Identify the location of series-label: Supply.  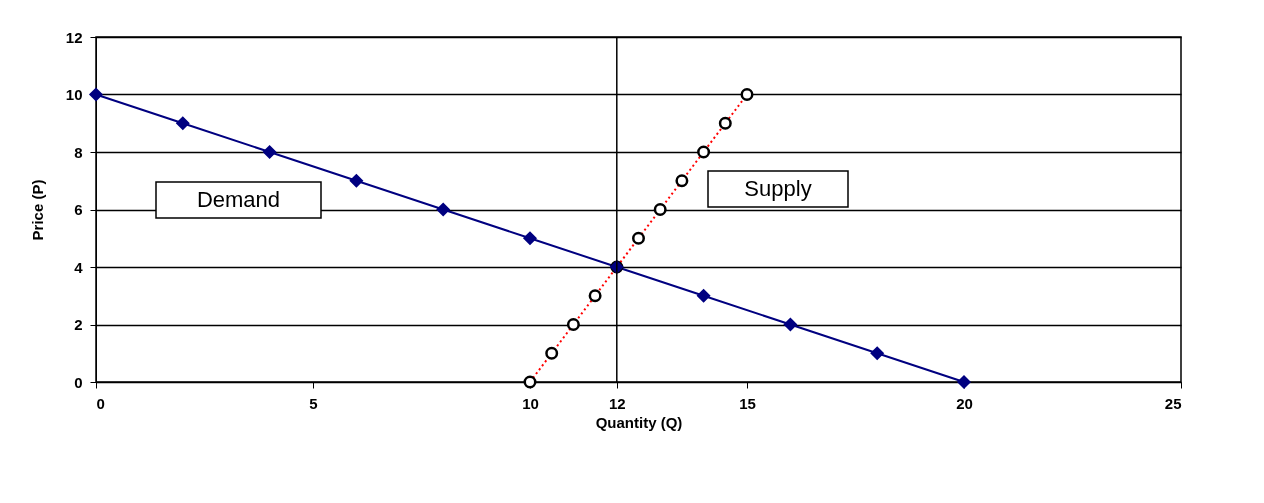
(778, 188).